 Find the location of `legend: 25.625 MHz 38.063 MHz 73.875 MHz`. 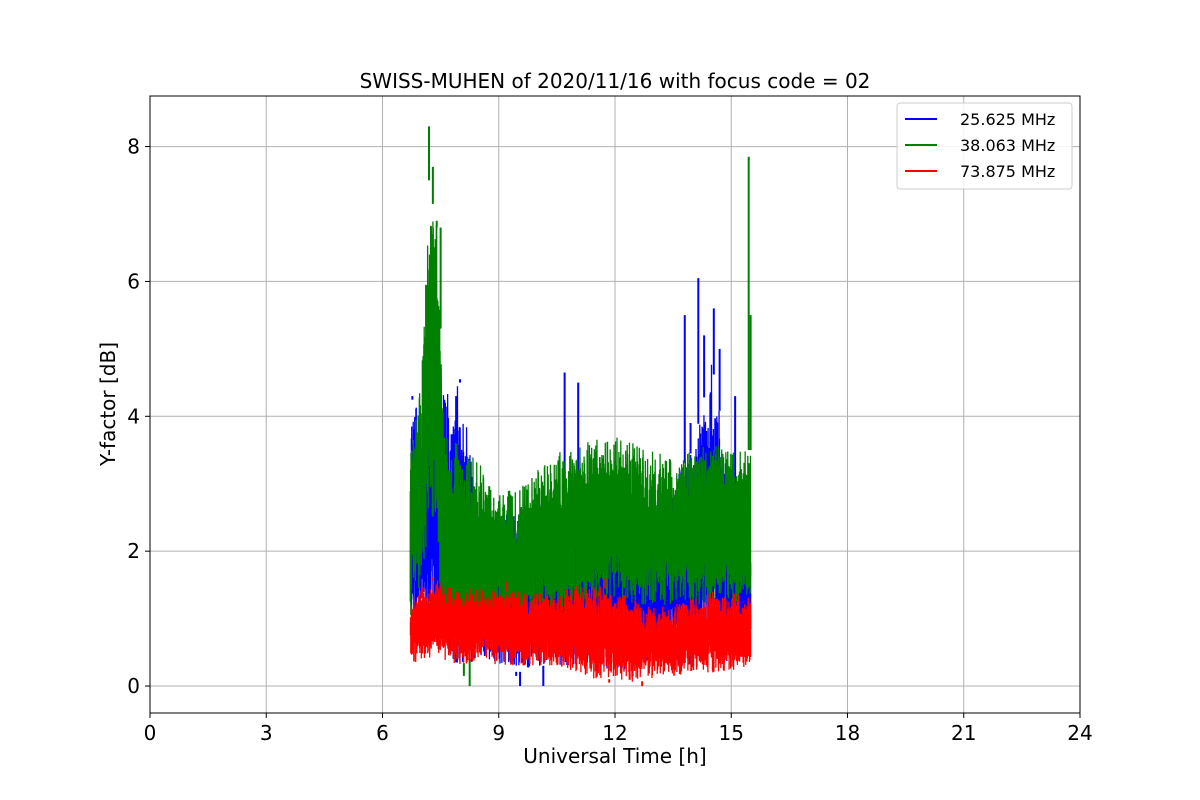

legend: 25.625 MHz 38.063 MHz 73.875 MHz is located at coordinates (984, 146).